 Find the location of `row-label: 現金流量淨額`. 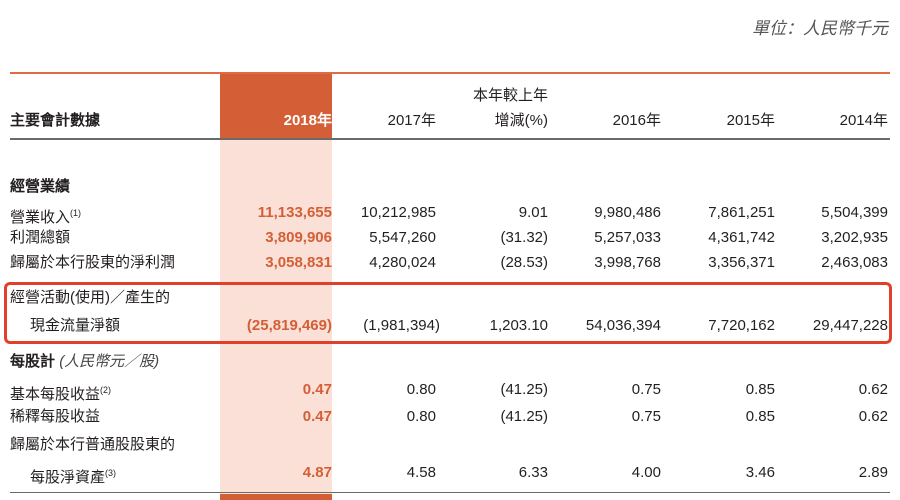

row-label: 現金流量淨額 is located at coordinates (75, 325).